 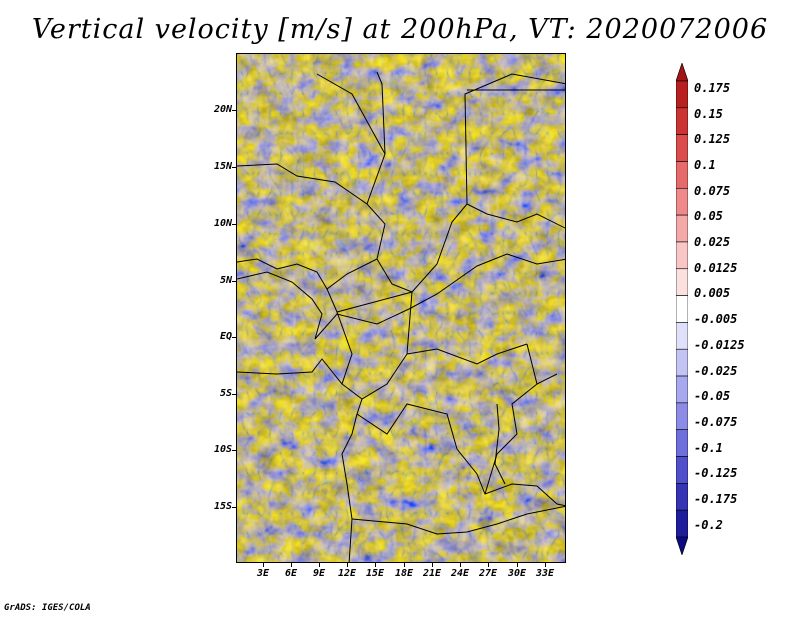 I want to click on colorbar-label: -0.125, so click(x=716, y=473).